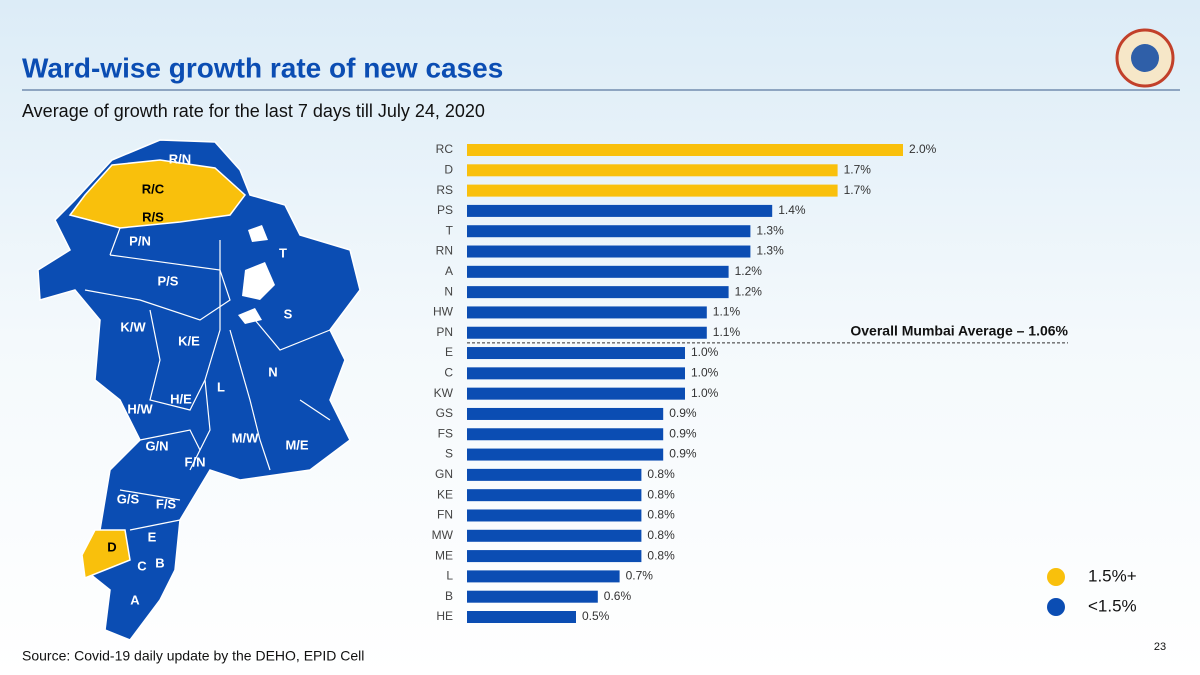 This screenshot has width=1200, height=675. What do you see at coordinates (959, 331) in the screenshot?
I see `average-label: Overall Mumbai Average – 1.06%` at bounding box center [959, 331].